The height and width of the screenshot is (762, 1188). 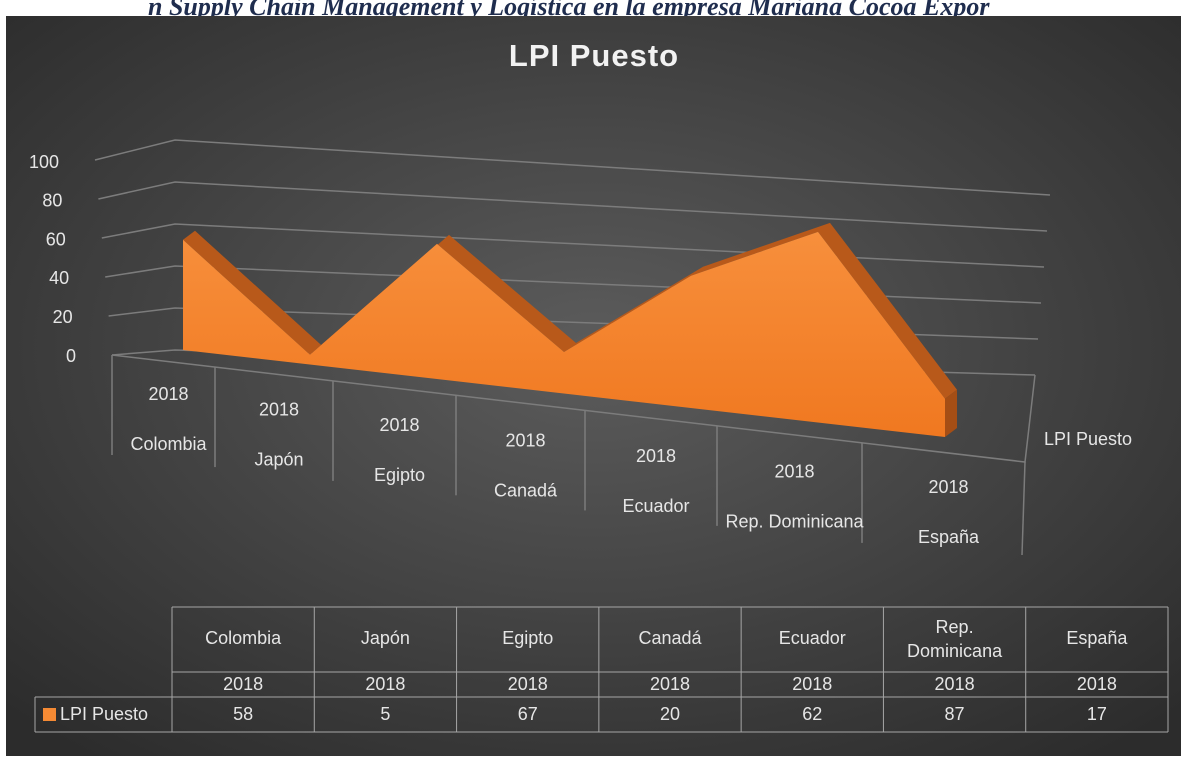 What do you see at coordinates (655, 506) in the screenshot?
I see `category-label: Ecuador` at bounding box center [655, 506].